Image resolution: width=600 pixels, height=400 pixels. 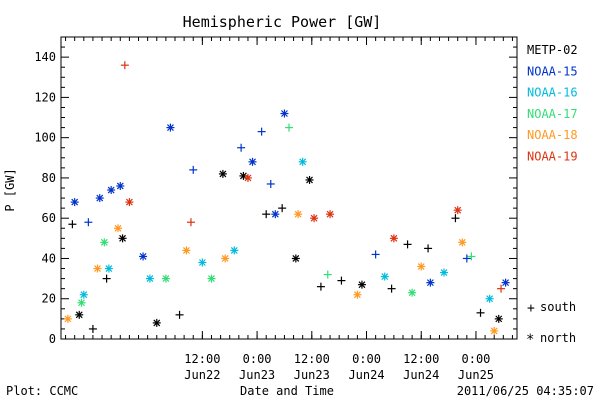 I want to click on footer-timestamp: 2011/06/25 04:35:07, so click(x=525, y=391).